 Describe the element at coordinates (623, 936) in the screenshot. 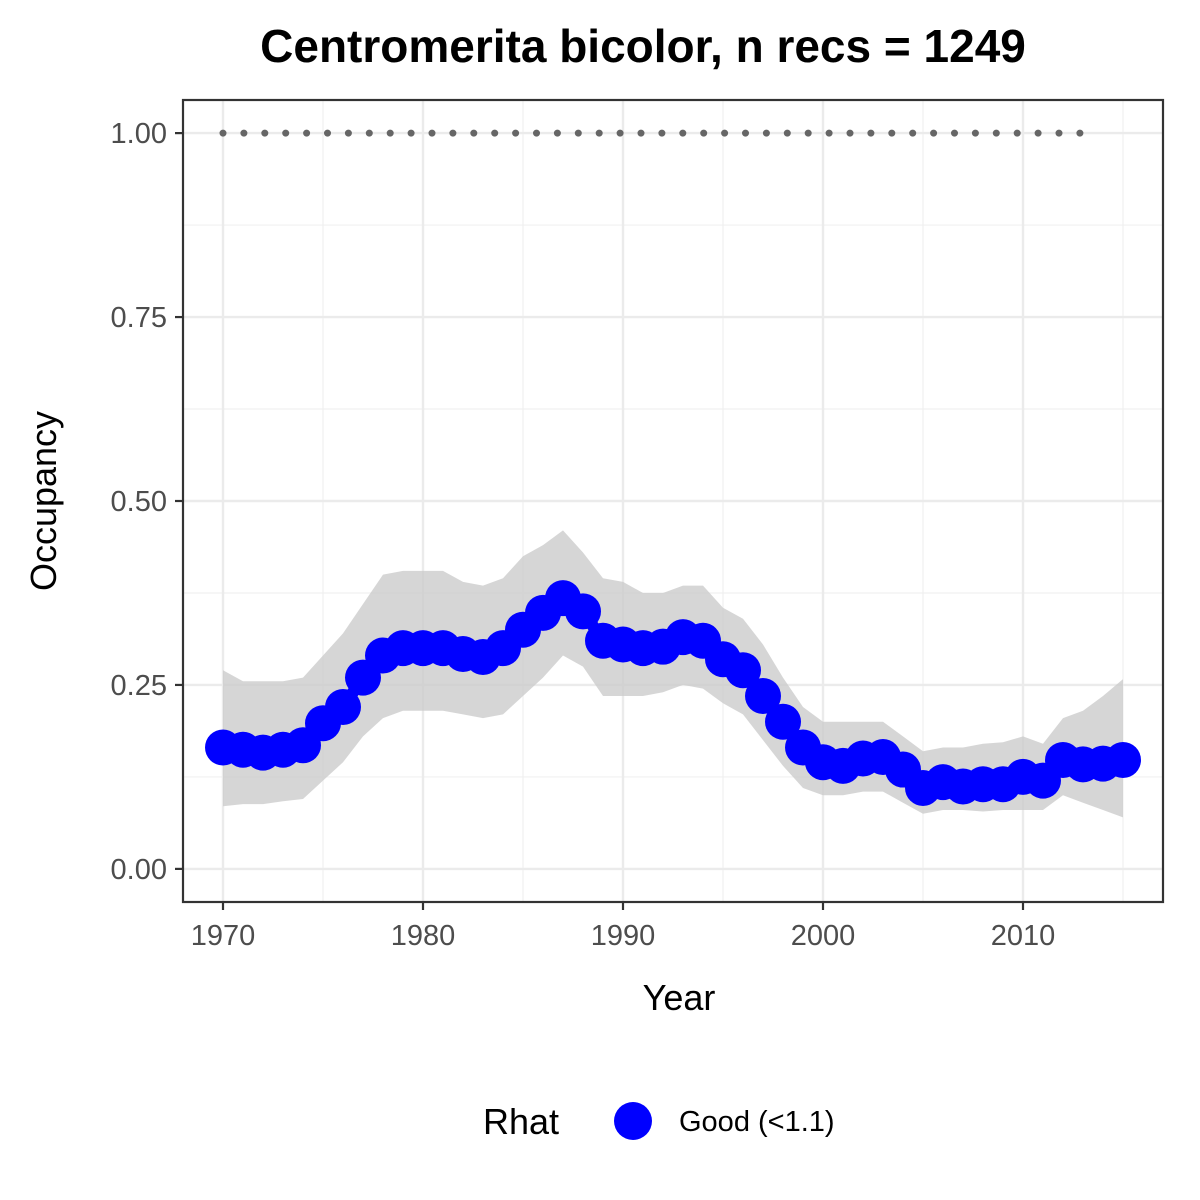

I see `x-tick-label: 1990` at that location.